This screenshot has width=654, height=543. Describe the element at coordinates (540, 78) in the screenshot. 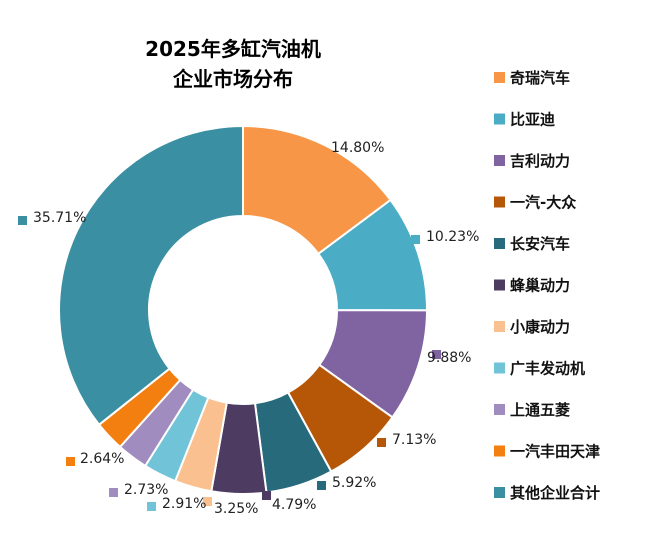

I see `legend-label-1: 奇瑞汽车` at that location.